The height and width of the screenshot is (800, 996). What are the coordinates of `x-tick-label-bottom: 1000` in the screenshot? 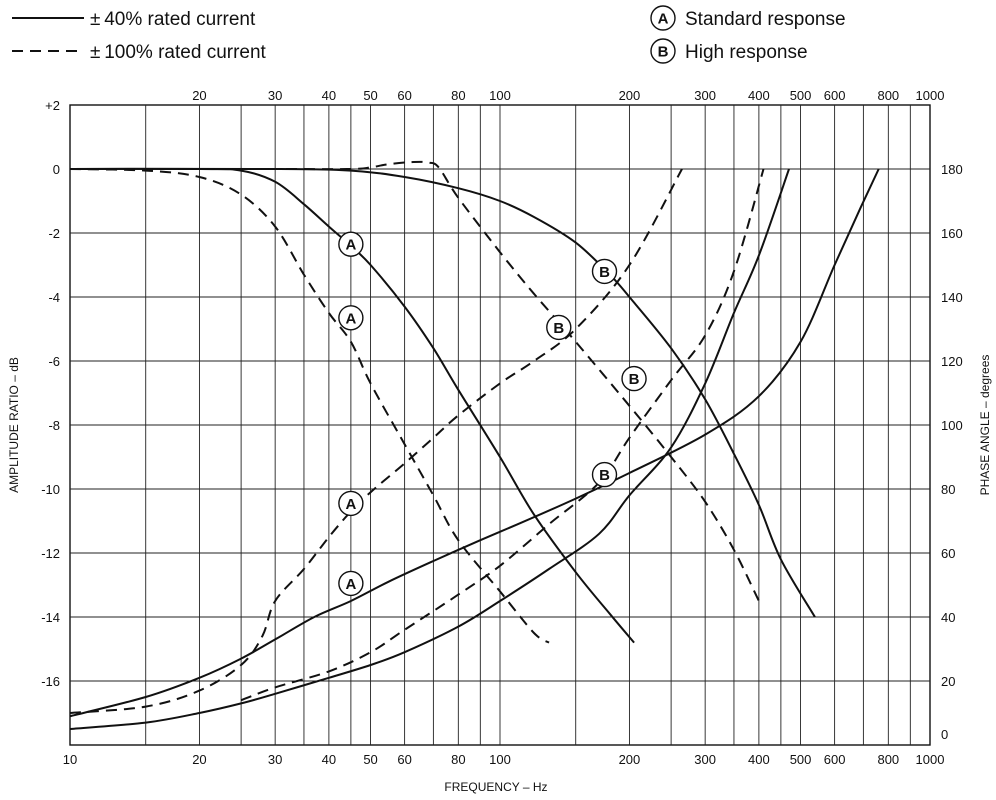 It's located at (930, 759).